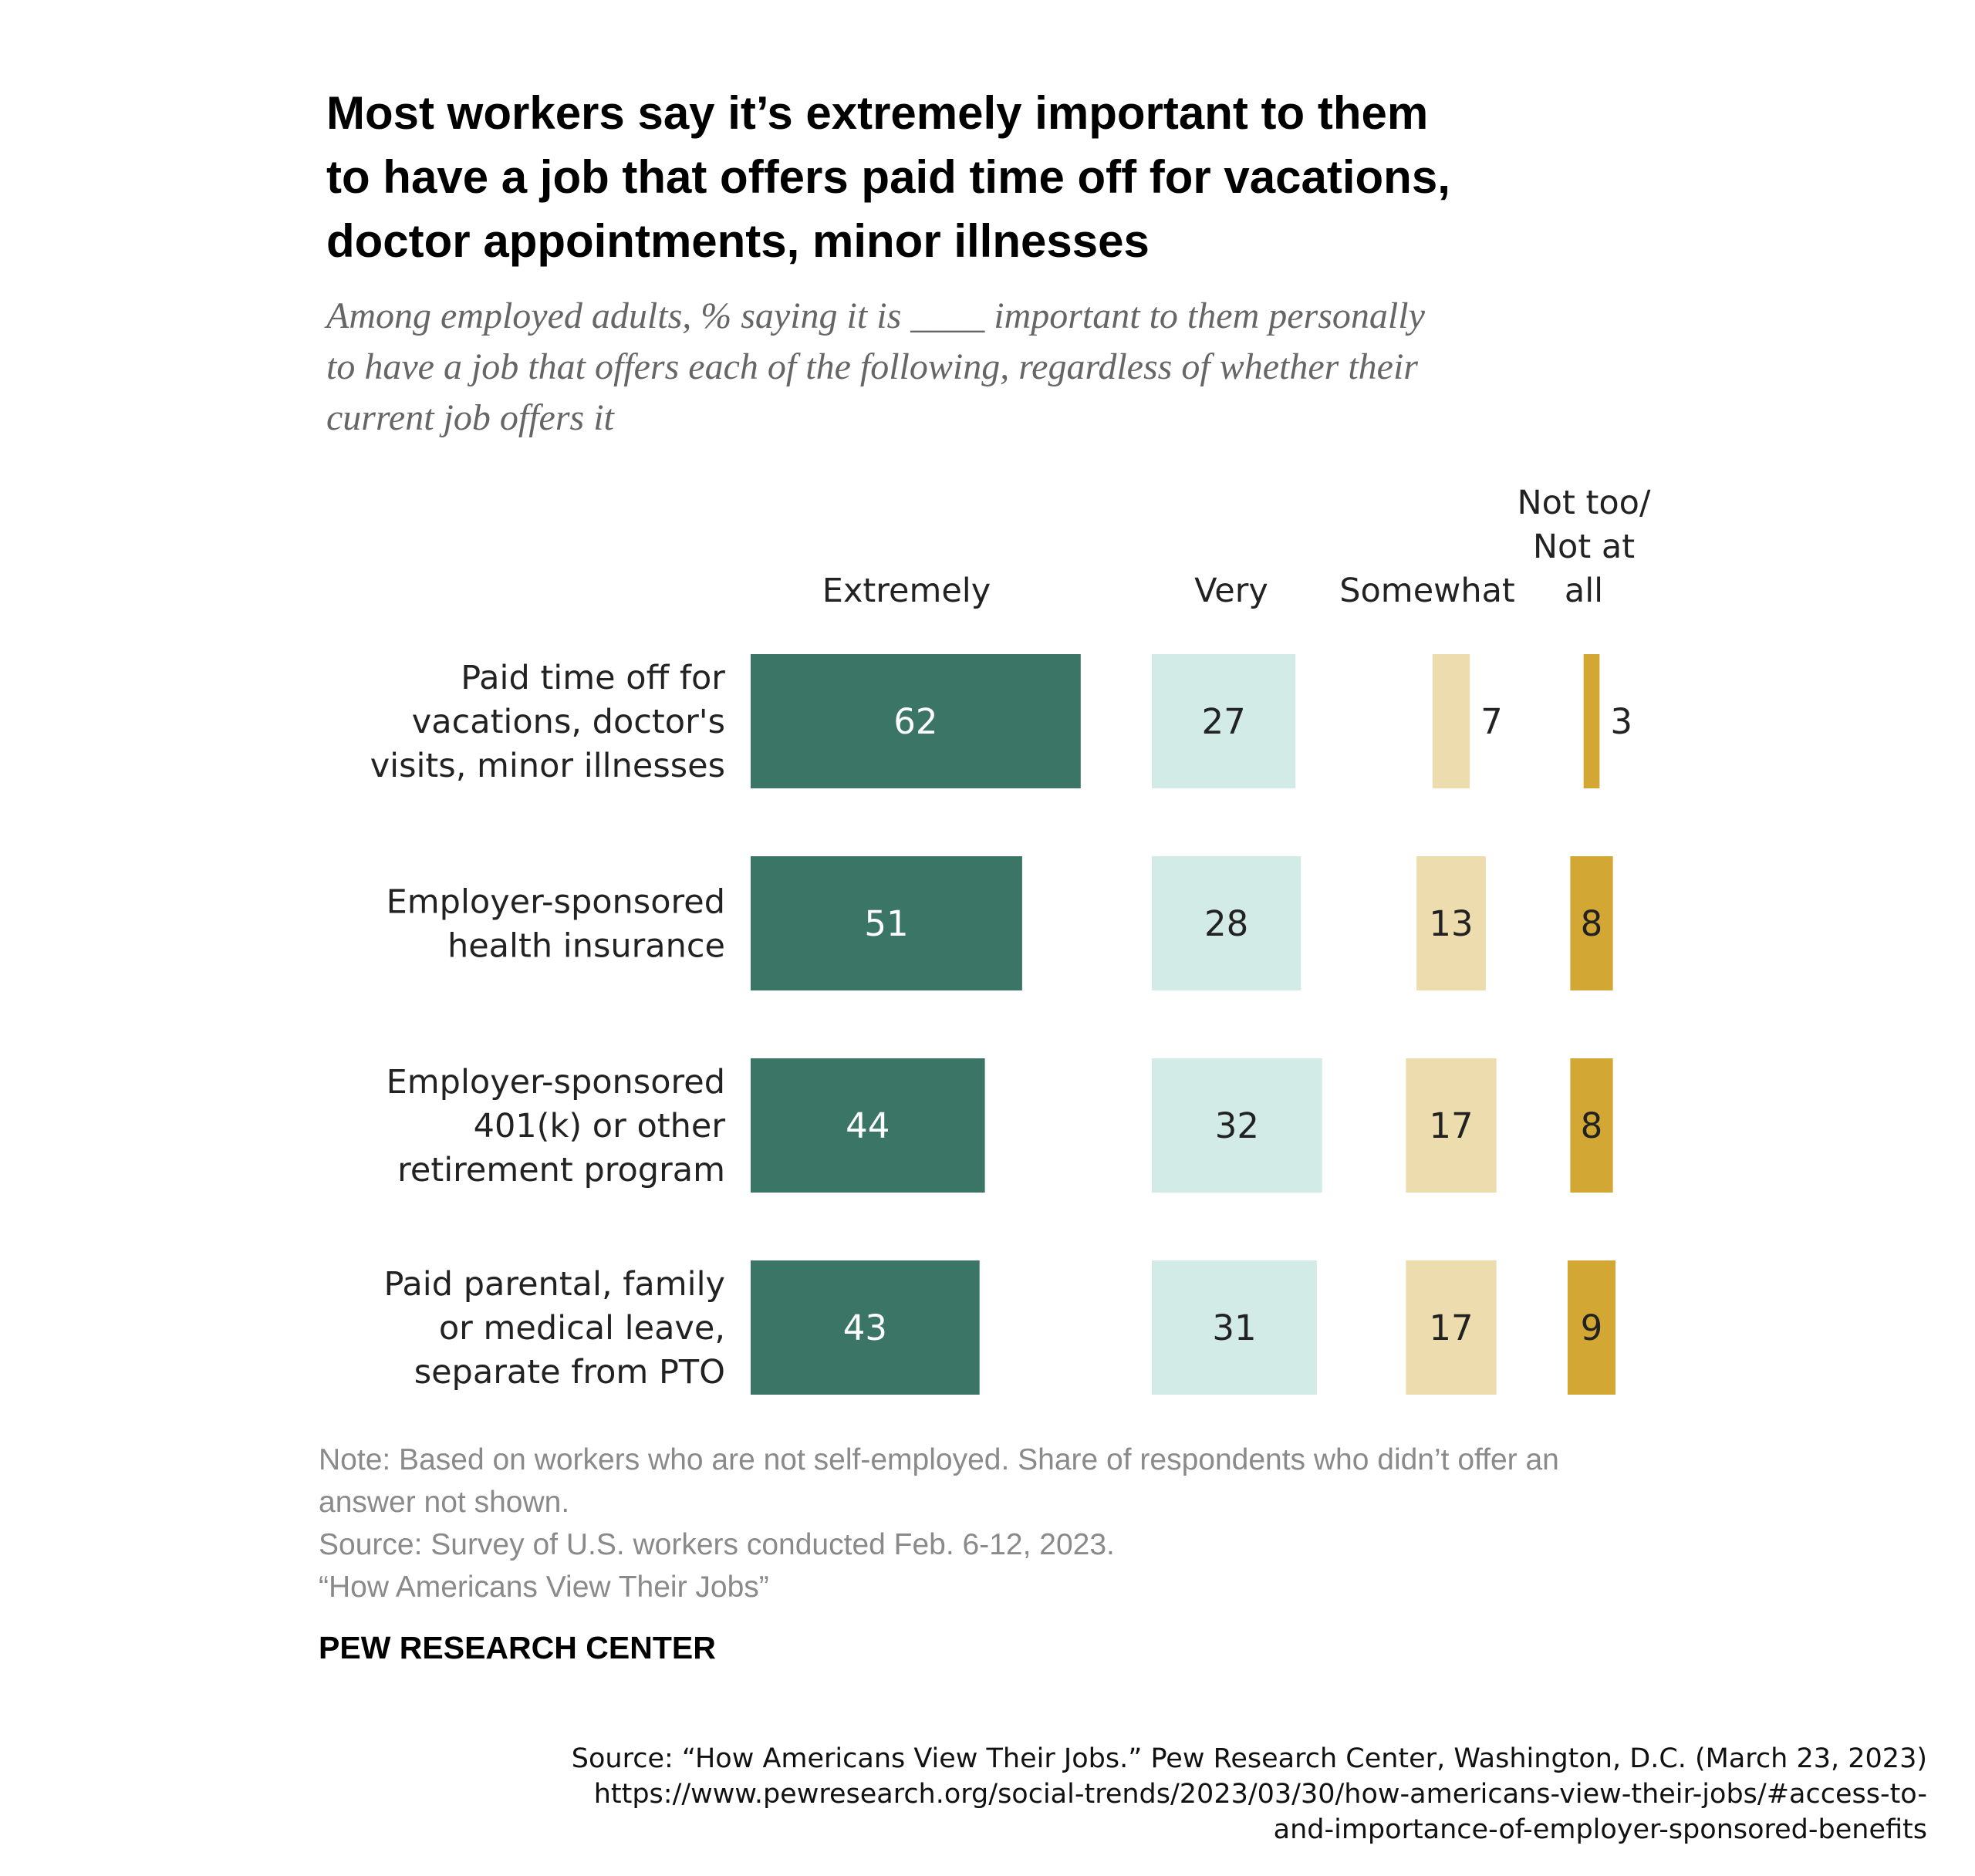 The image size is (1975, 1876). I want to click on category-label: 401(k) or other, so click(600, 1127).